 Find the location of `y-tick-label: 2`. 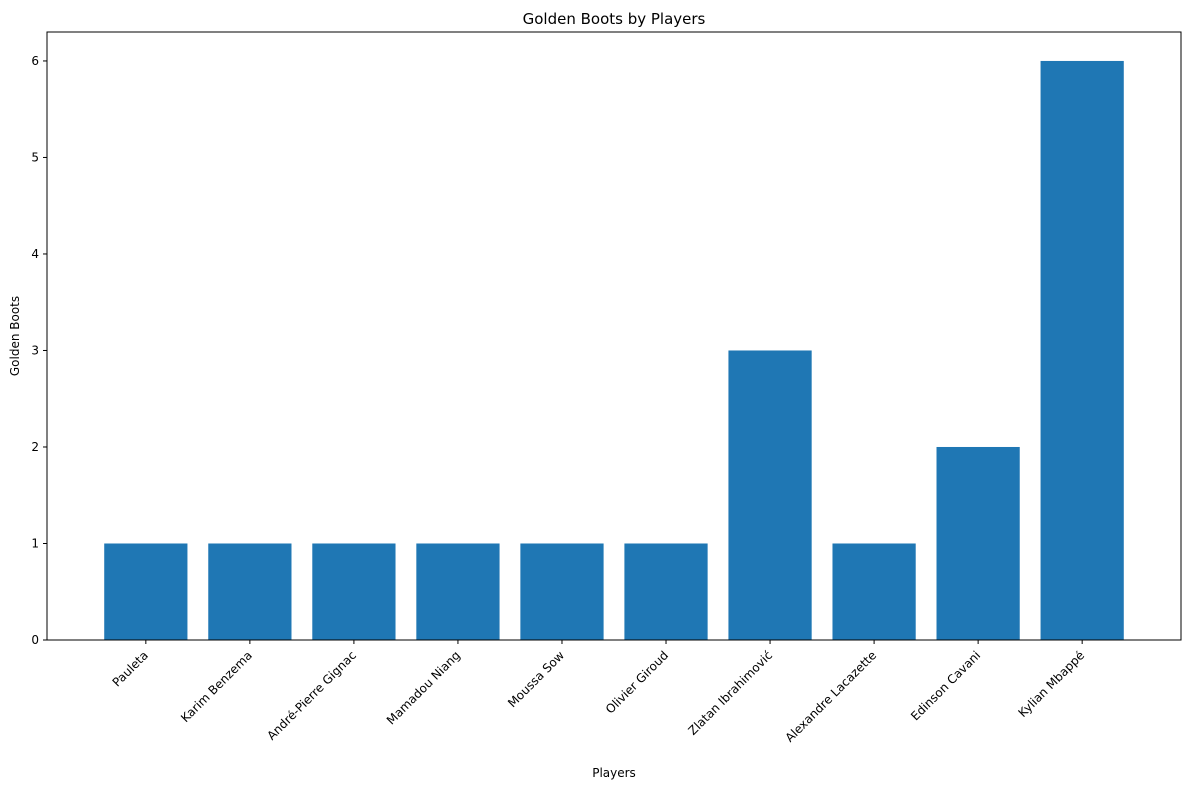

y-tick-label: 2 is located at coordinates (35, 447).